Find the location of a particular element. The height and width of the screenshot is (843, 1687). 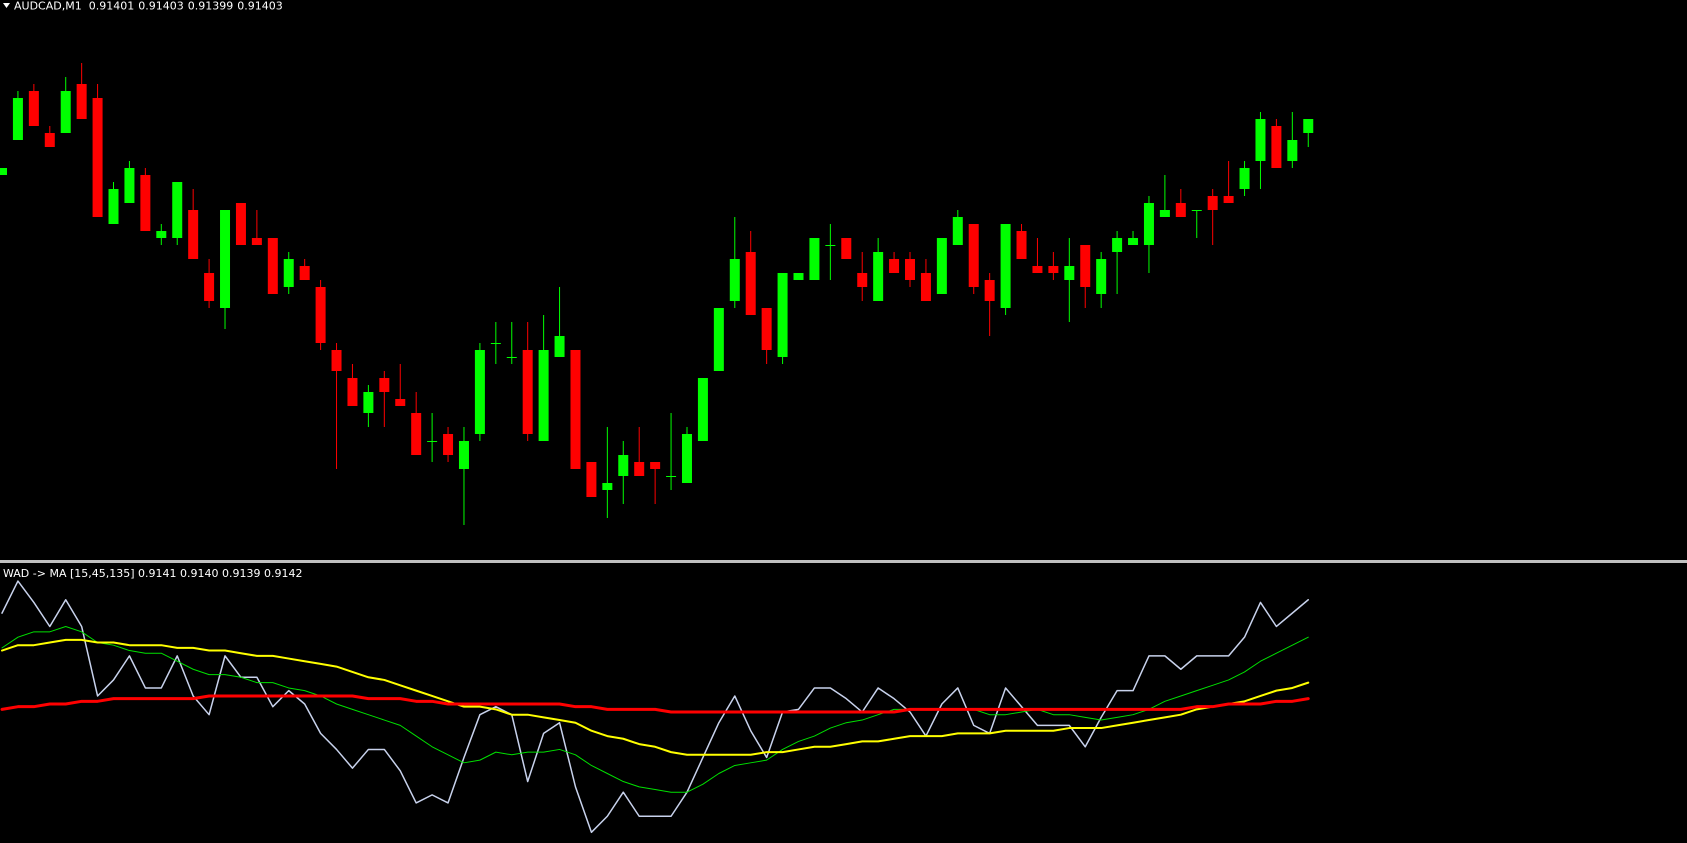

pane-separator is located at coordinates (843, 561).